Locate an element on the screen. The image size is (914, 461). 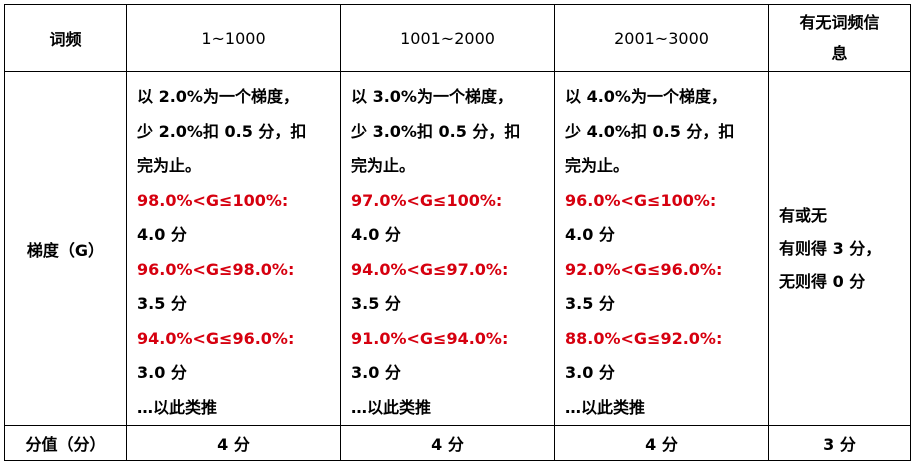
info-text-line-1: 有或无 is located at coordinates (803, 215).